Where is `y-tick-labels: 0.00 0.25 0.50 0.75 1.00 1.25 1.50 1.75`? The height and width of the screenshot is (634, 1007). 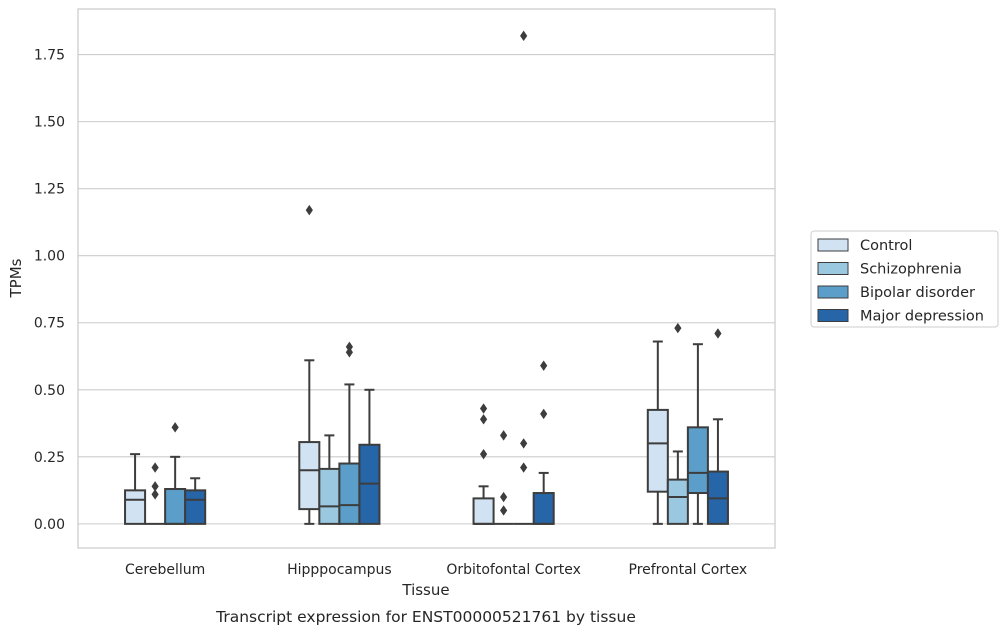
y-tick-labels: 0.00 0.25 0.50 0.75 1.00 1.25 1.50 1.75 is located at coordinates (49, 290).